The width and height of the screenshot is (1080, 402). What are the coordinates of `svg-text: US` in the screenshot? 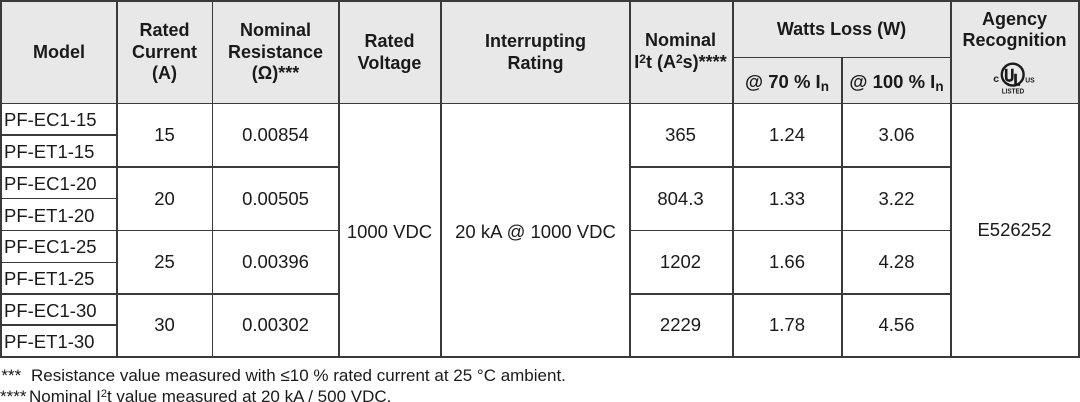 It's located at (1030, 80).